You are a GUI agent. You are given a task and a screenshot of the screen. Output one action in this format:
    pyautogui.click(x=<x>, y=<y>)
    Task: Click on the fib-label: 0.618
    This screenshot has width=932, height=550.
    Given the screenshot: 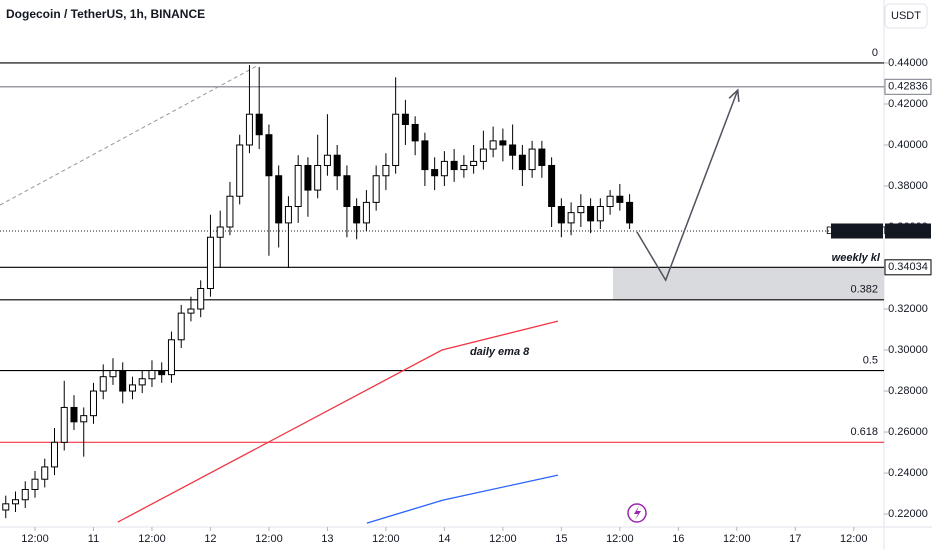 What is the action you would take?
    pyautogui.click(x=864, y=432)
    